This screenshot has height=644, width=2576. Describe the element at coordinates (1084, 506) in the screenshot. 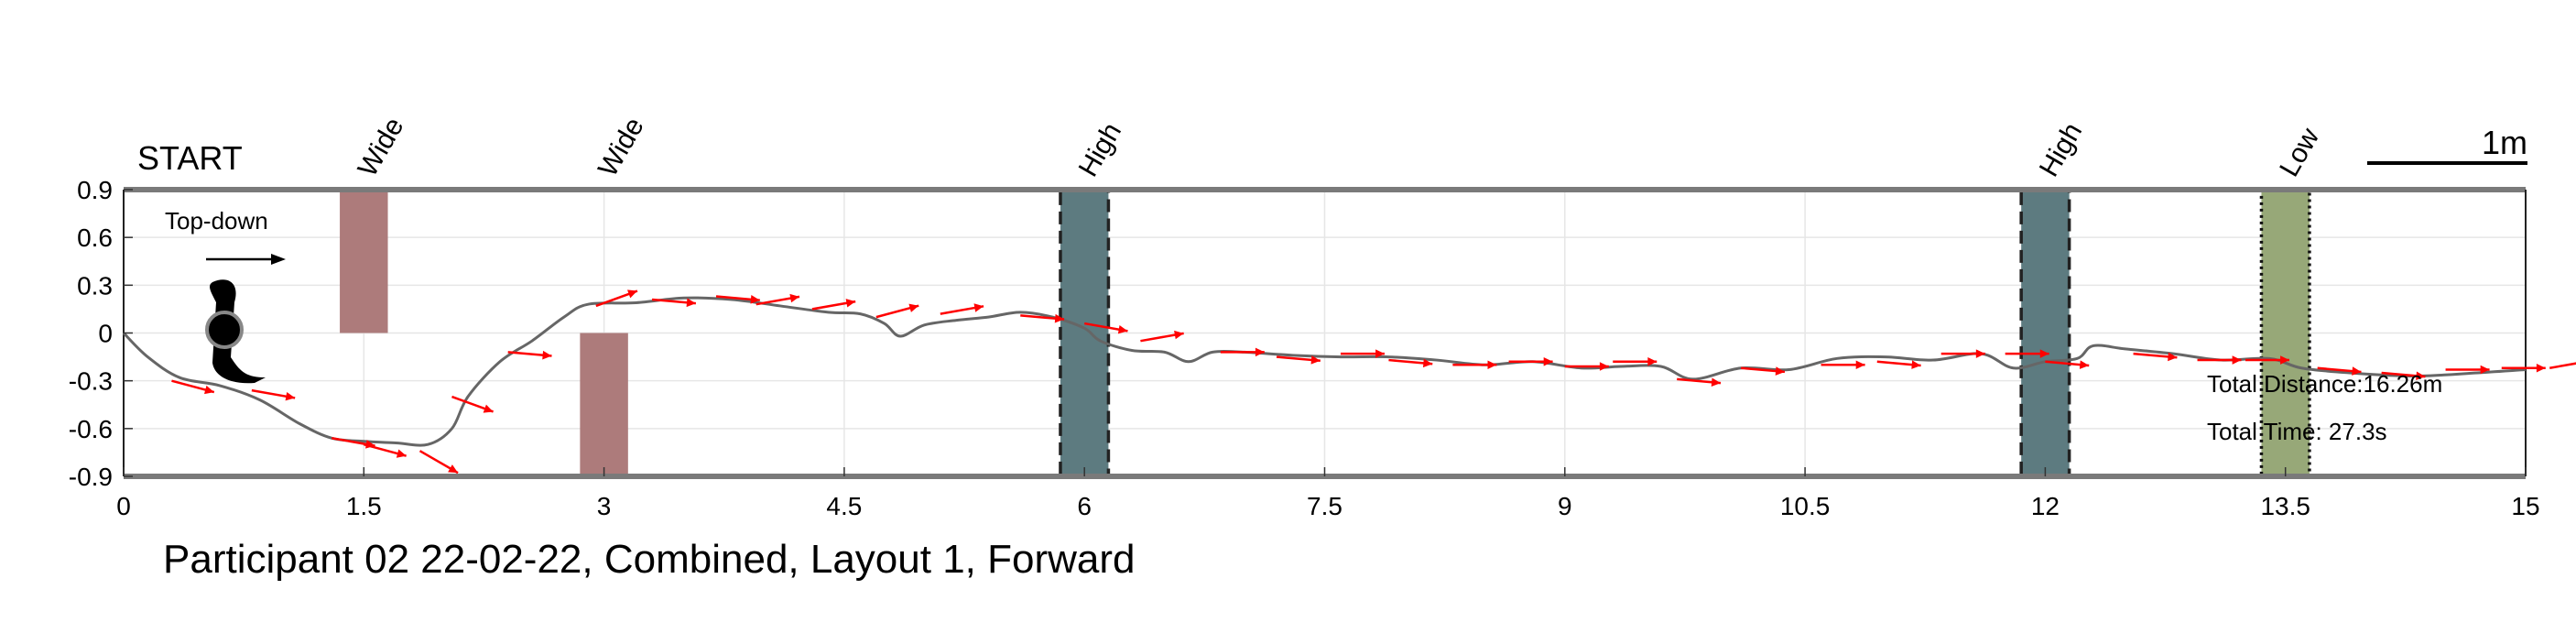

I see `x-tick-label: 6` at that location.